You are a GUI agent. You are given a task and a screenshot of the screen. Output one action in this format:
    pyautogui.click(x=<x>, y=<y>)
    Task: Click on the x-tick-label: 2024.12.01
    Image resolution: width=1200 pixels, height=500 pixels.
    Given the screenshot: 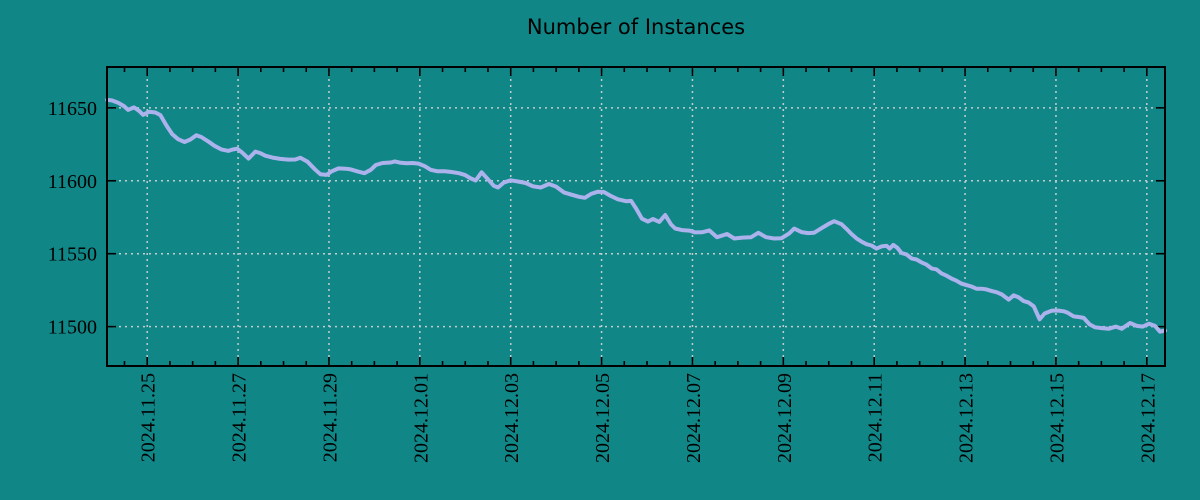 What is the action you would take?
    pyautogui.click(x=421, y=418)
    